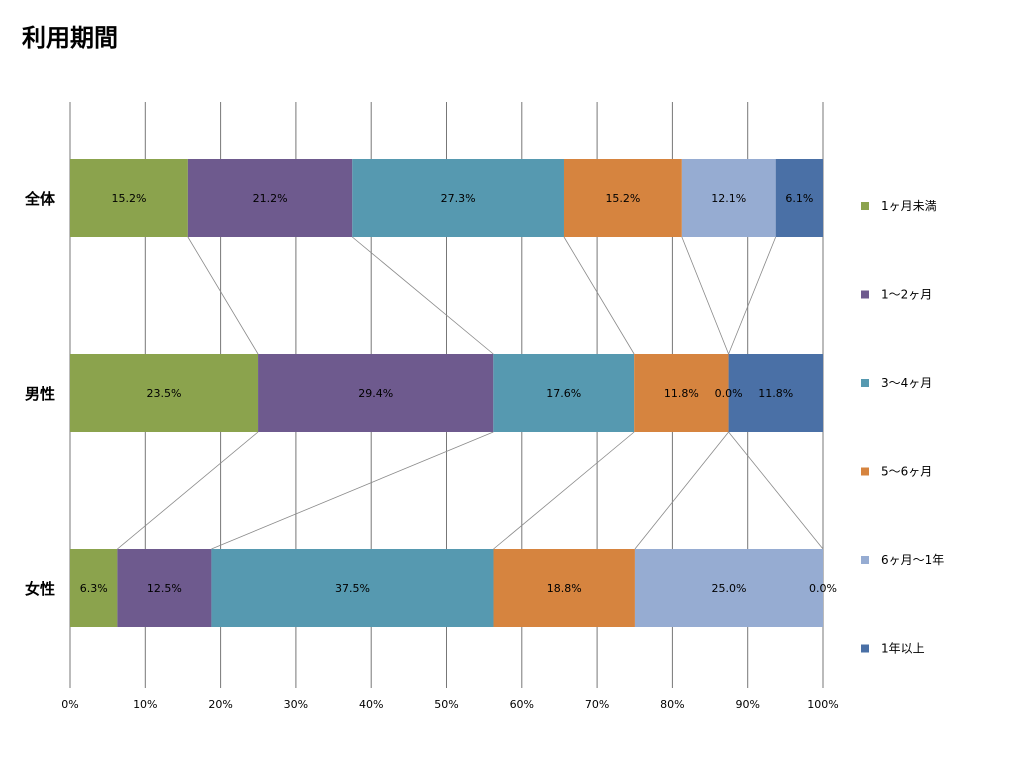 Image resolution: width=1024 pixels, height=770 pixels. Describe the element at coordinates (906, 383) in the screenshot. I see `legend-label: 3〜4ヶ月` at that location.